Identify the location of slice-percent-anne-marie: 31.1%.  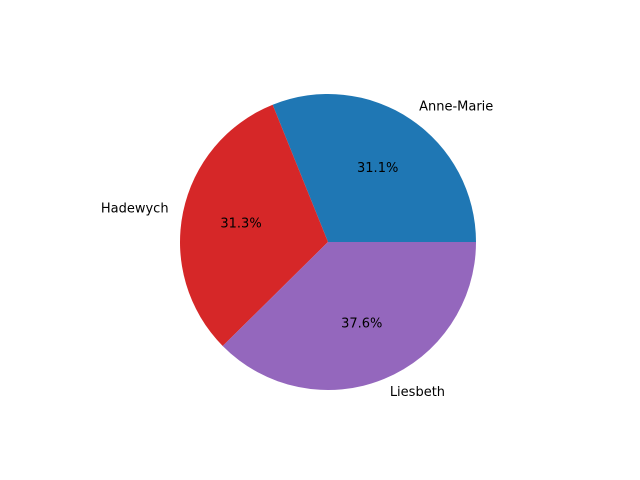
(377, 168).